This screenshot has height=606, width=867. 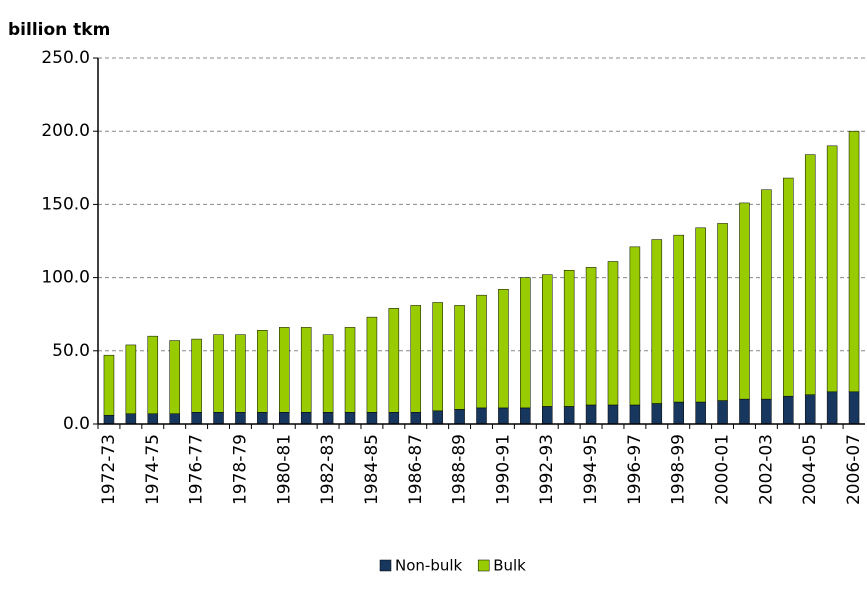 I want to click on x-tick-label: 1990-91, so click(x=503, y=469).